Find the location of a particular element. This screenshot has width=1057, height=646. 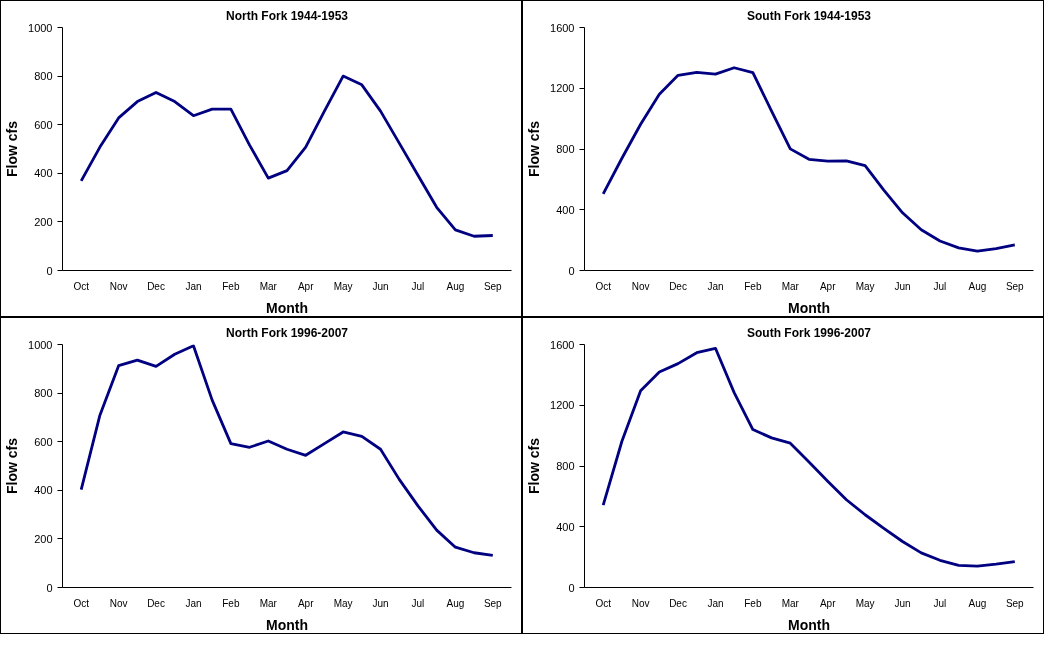

chart-title: North Fork 1944-1953 is located at coordinates (287, 15).